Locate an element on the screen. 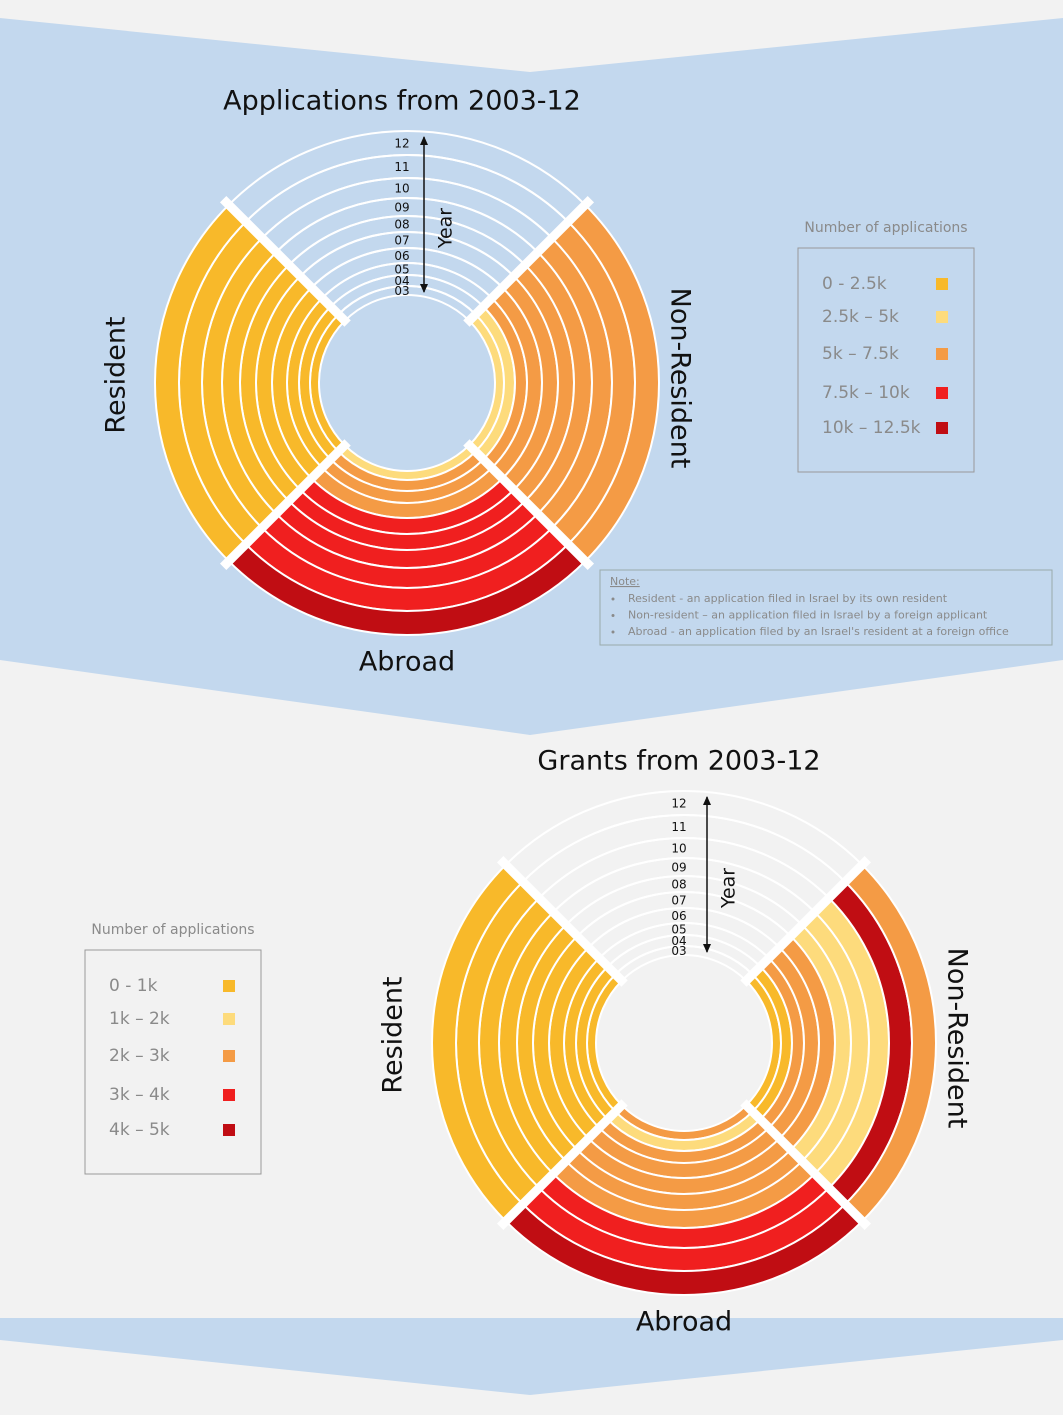 This screenshot has height=1415, width=1063. legend-label: 5k – 7.5k is located at coordinates (860, 354).